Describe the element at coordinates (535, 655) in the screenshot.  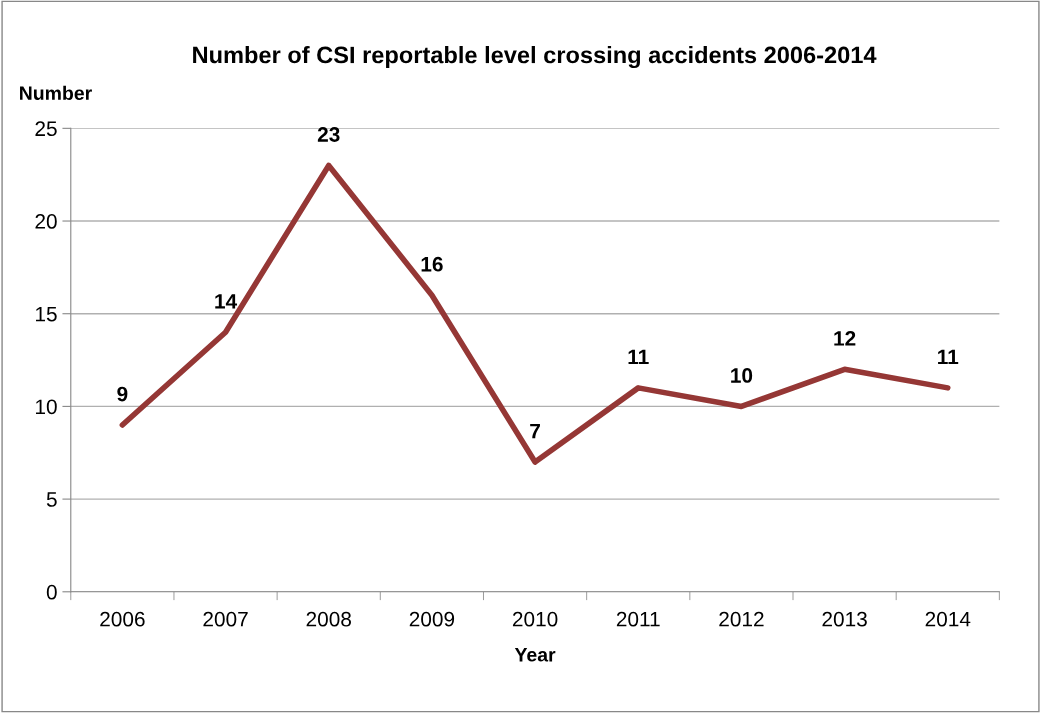
I see `x-axis-title: Year` at that location.